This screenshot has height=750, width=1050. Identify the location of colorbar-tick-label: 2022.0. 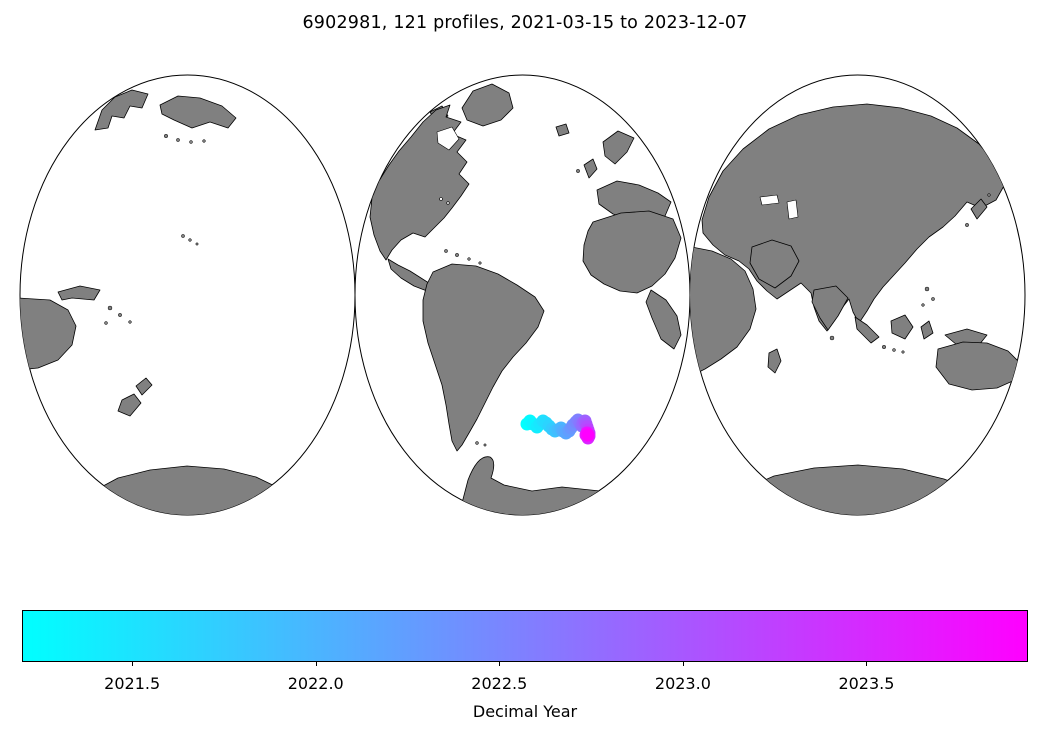
(315, 683).